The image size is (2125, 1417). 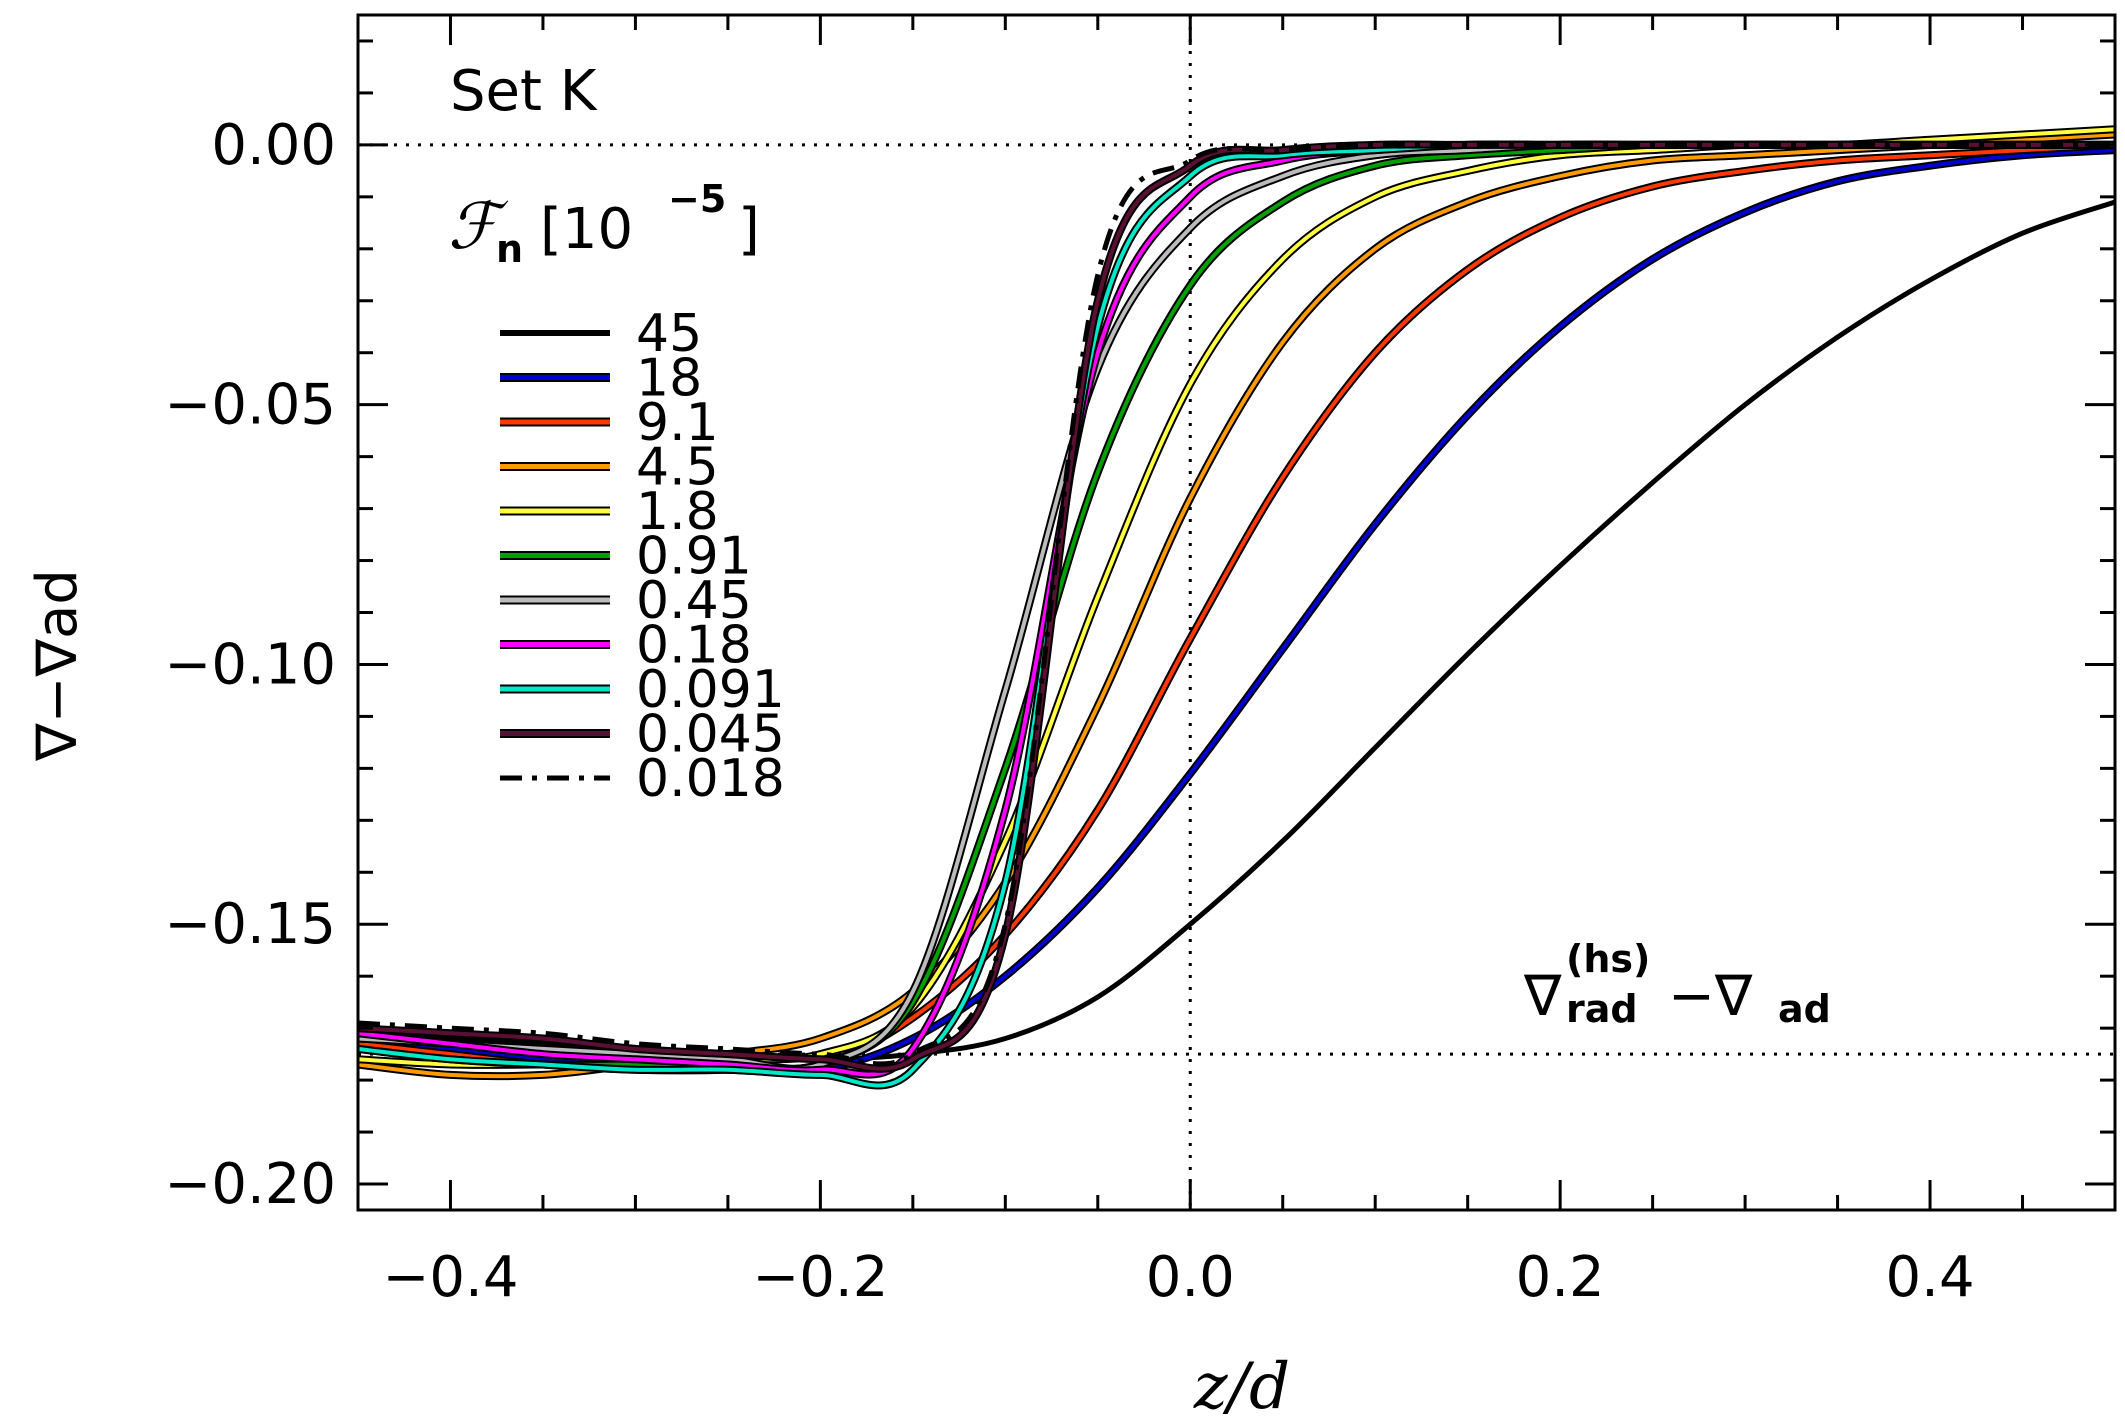 I want to click on y-tick-label: −0.05, so click(x=250, y=405).